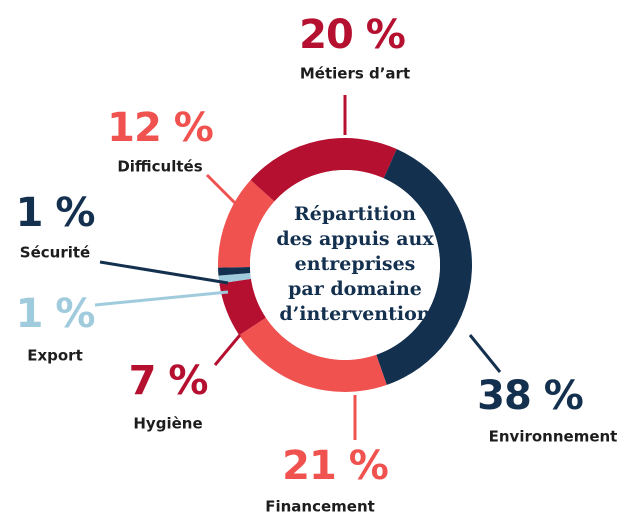 The image size is (627, 515). What do you see at coordinates (354, 314) in the screenshot?
I see `chart-title: d’intervention` at bounding box center [354, 314].